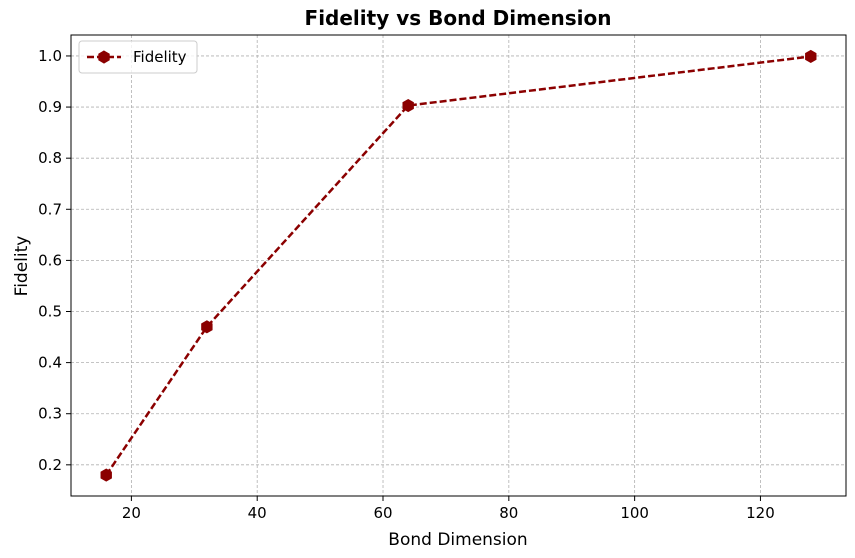 This screenshot has width=855, height=558. I want to click on x-axis-label: Bond Dimension, so click(457, 540).